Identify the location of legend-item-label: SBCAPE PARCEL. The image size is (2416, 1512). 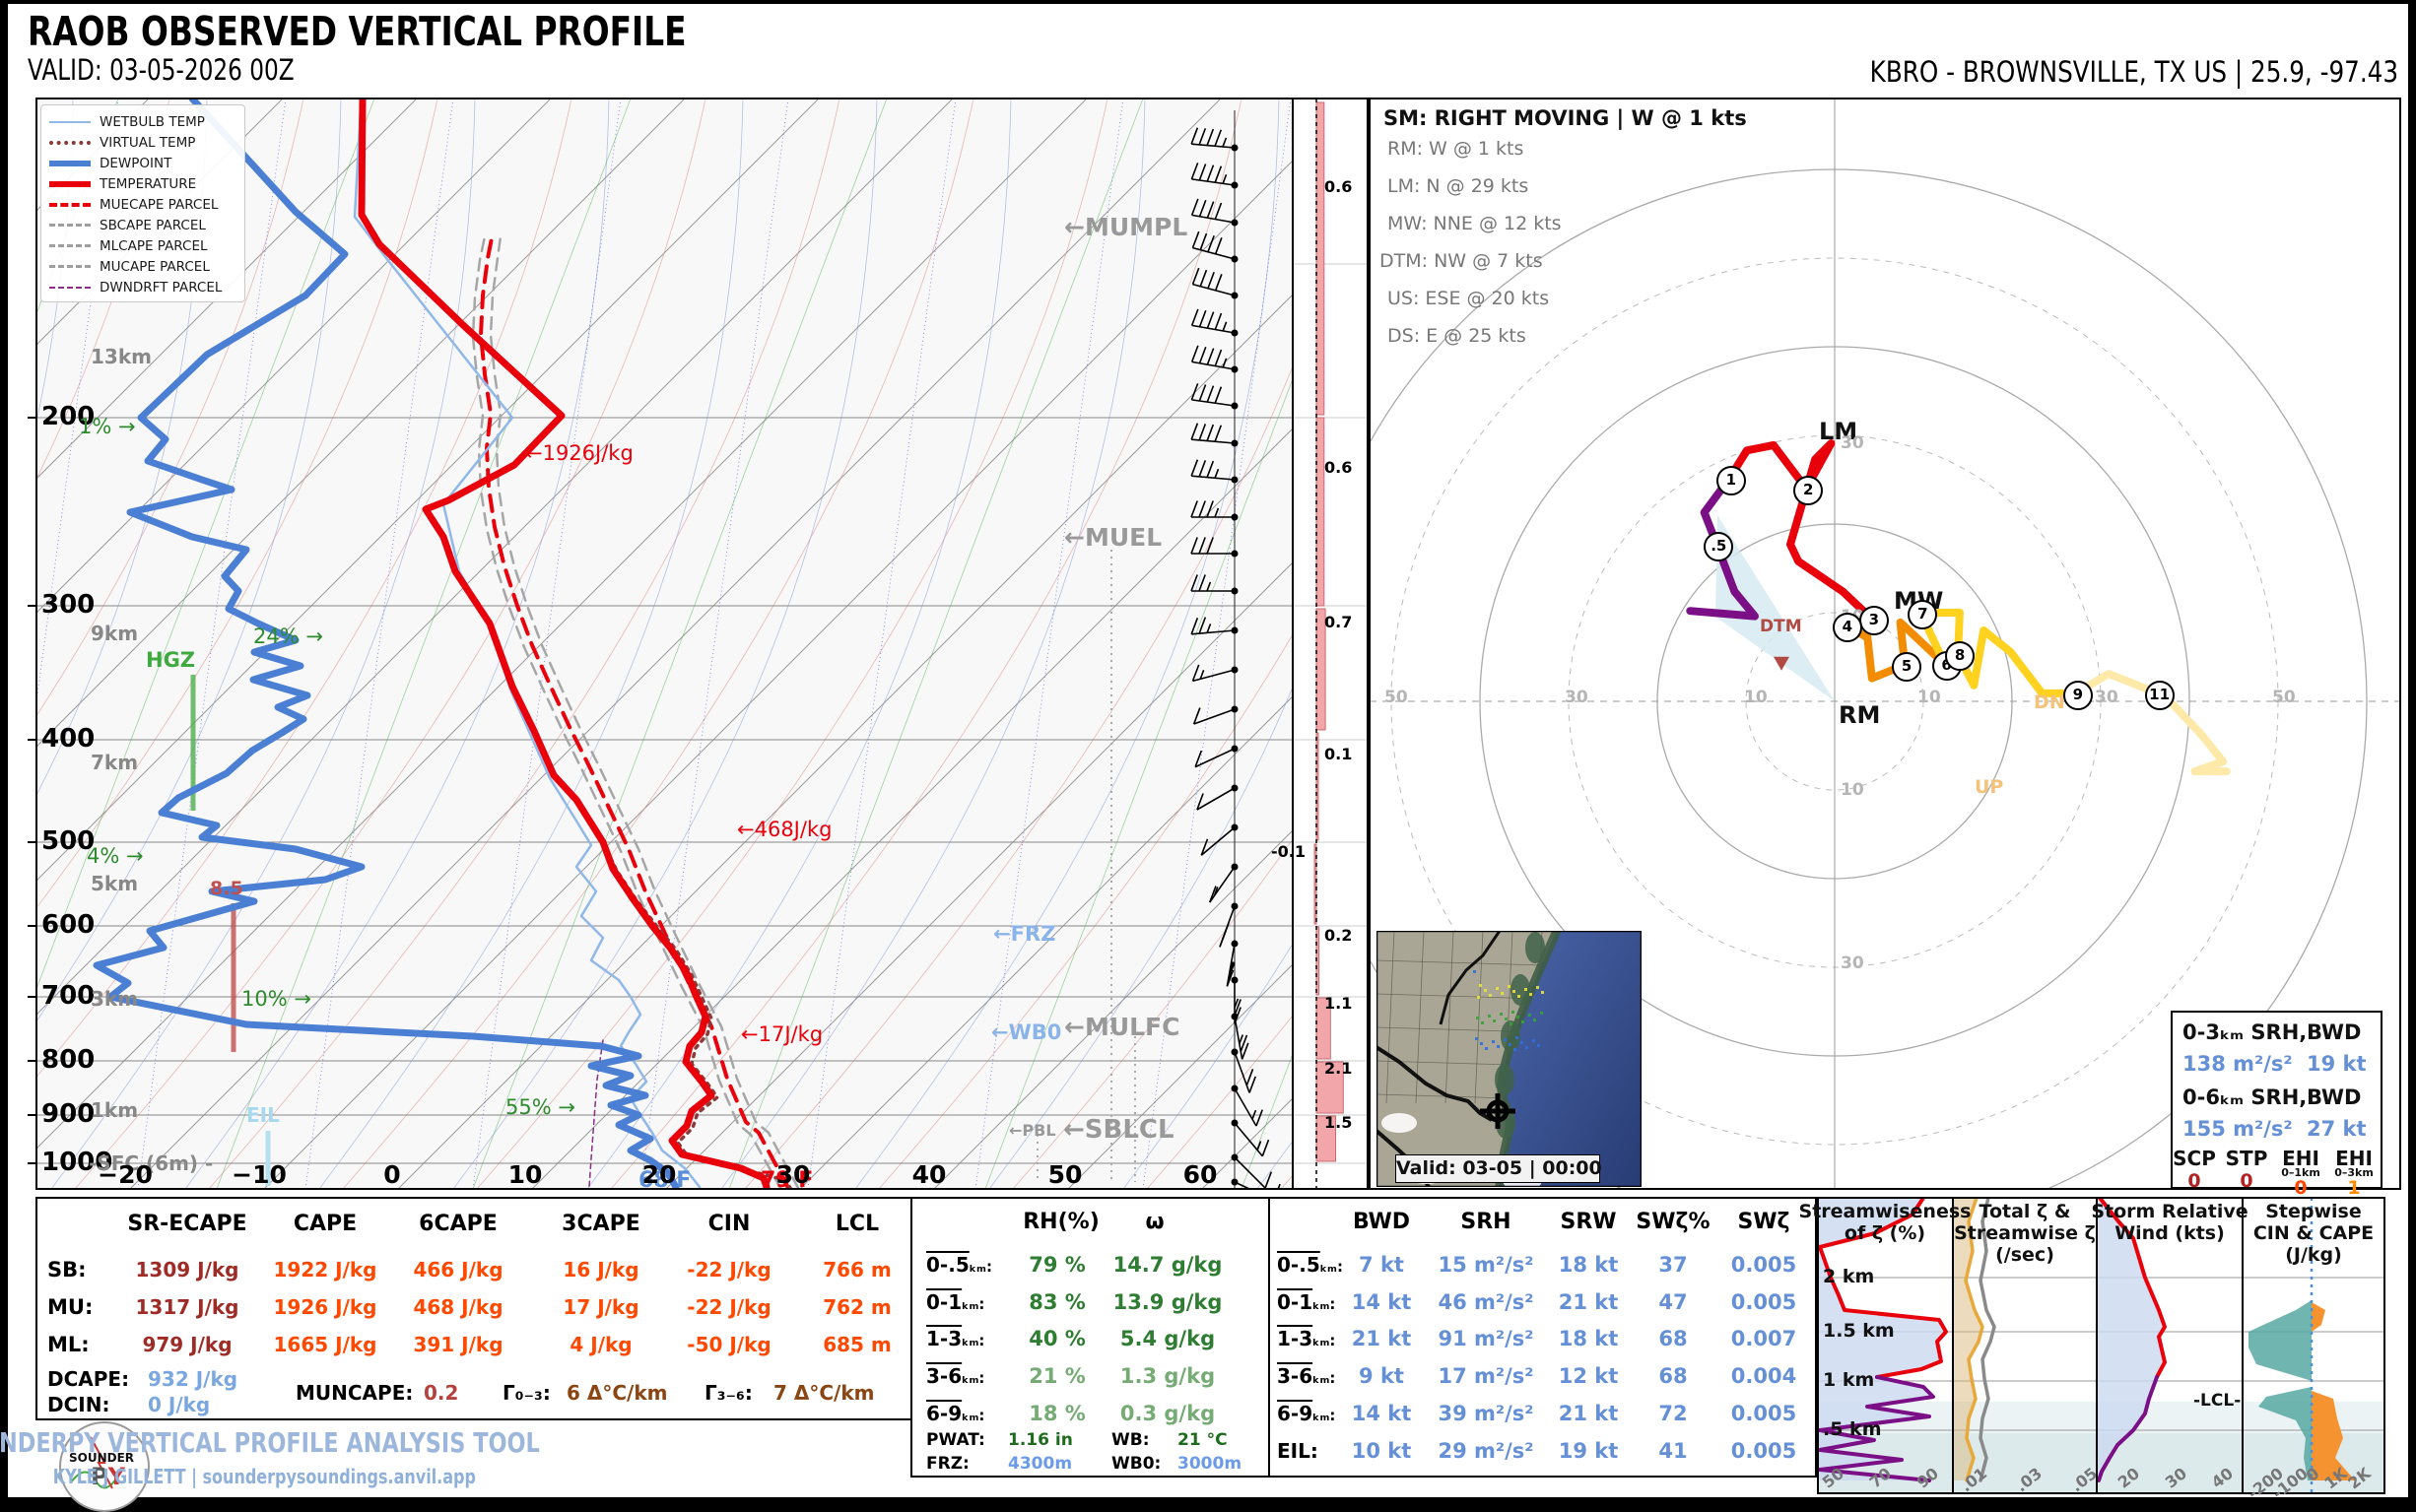
(153, 225).